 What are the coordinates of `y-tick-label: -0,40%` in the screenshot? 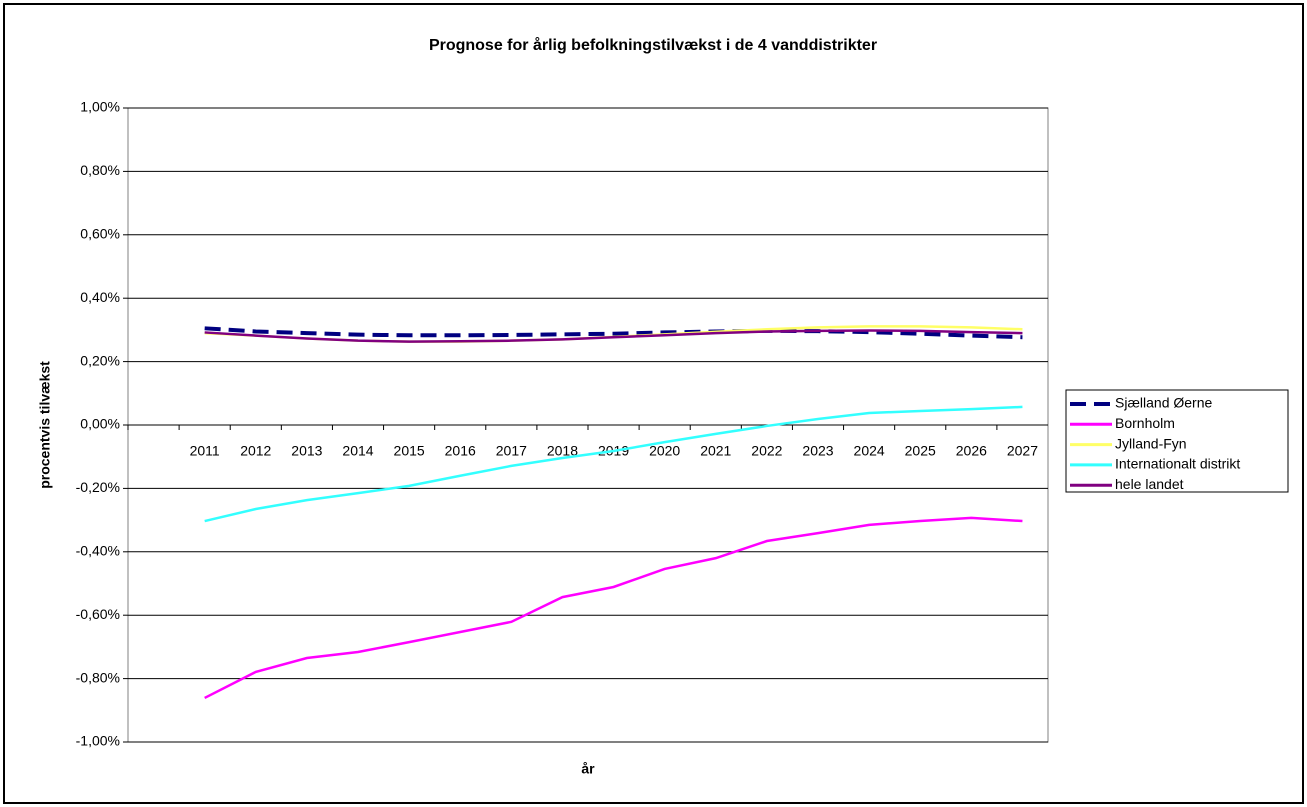 It's located at (98, 551).